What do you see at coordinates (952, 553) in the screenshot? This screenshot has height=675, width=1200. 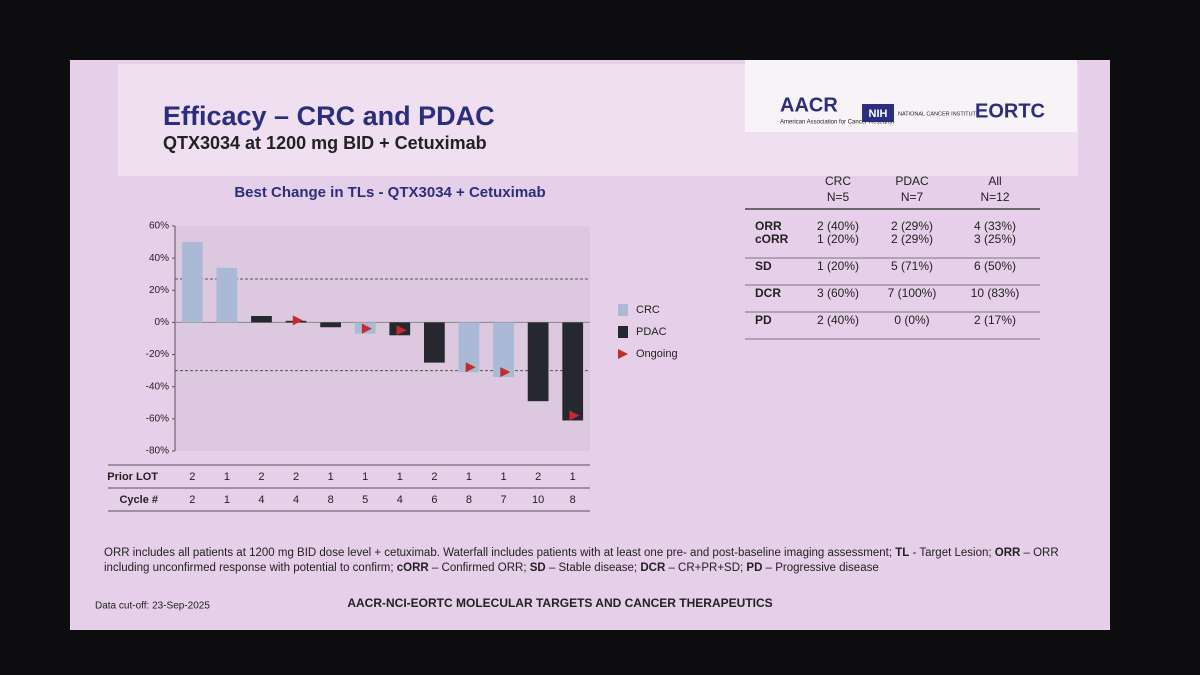 I see `footnote-text: - Target Lesion;` at bounding box center [952, 553].